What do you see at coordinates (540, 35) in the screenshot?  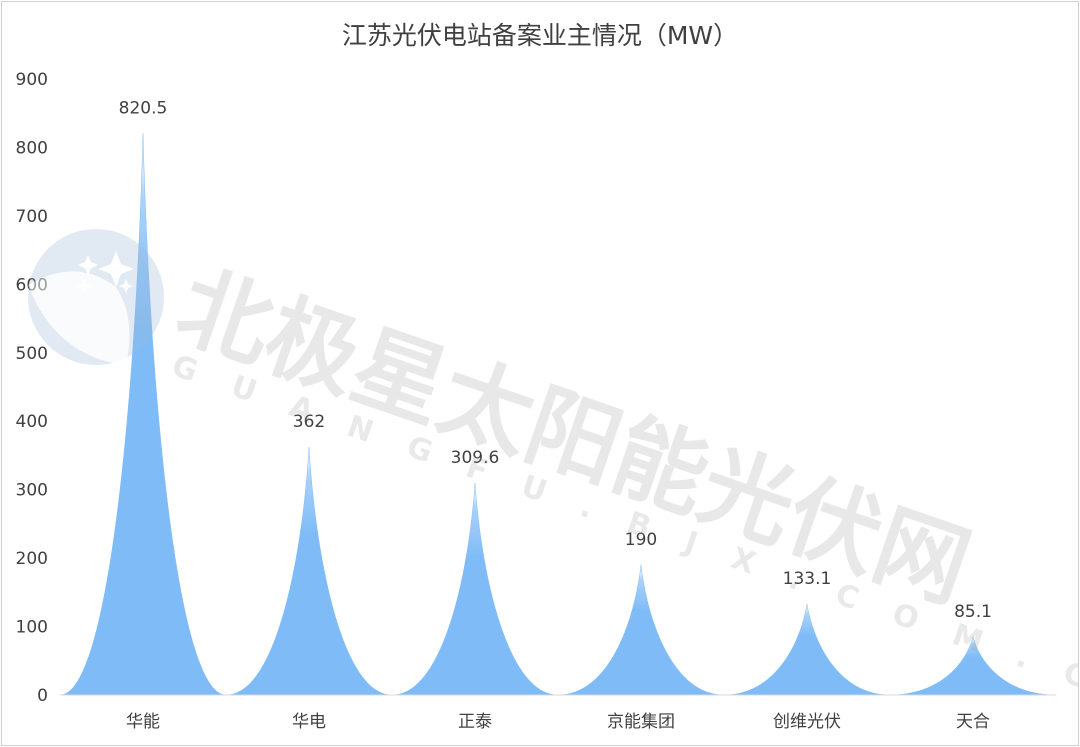 I see `chart-title: 江苏光伏电站备案业主情况（MW）` at bounding box center [540, 35].